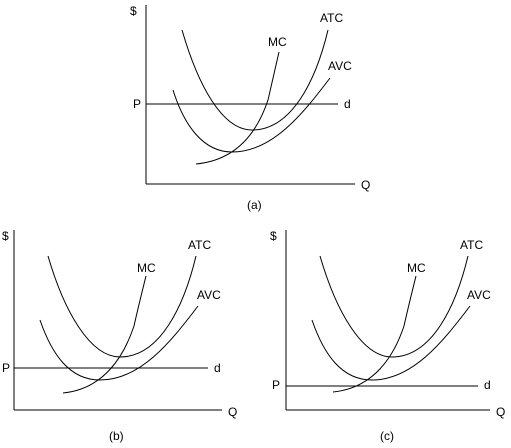 Image resolution: width=511 pixels, height=448 pixels. I want to click on panel-a-x-axis-label: Q, so click(365, 185).